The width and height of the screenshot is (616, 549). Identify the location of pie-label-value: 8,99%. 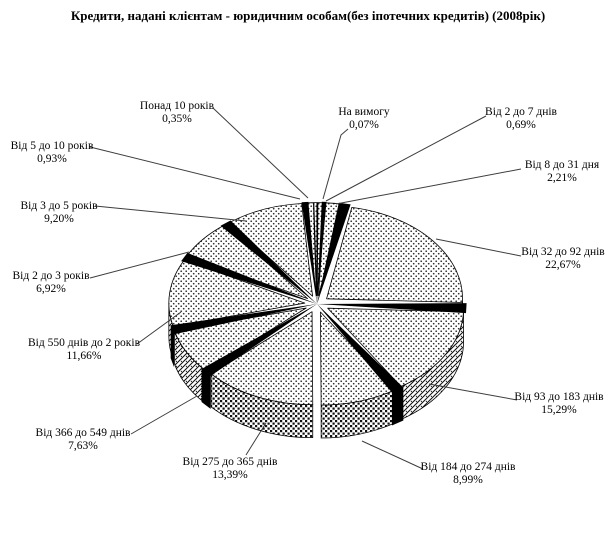
(468, 480).